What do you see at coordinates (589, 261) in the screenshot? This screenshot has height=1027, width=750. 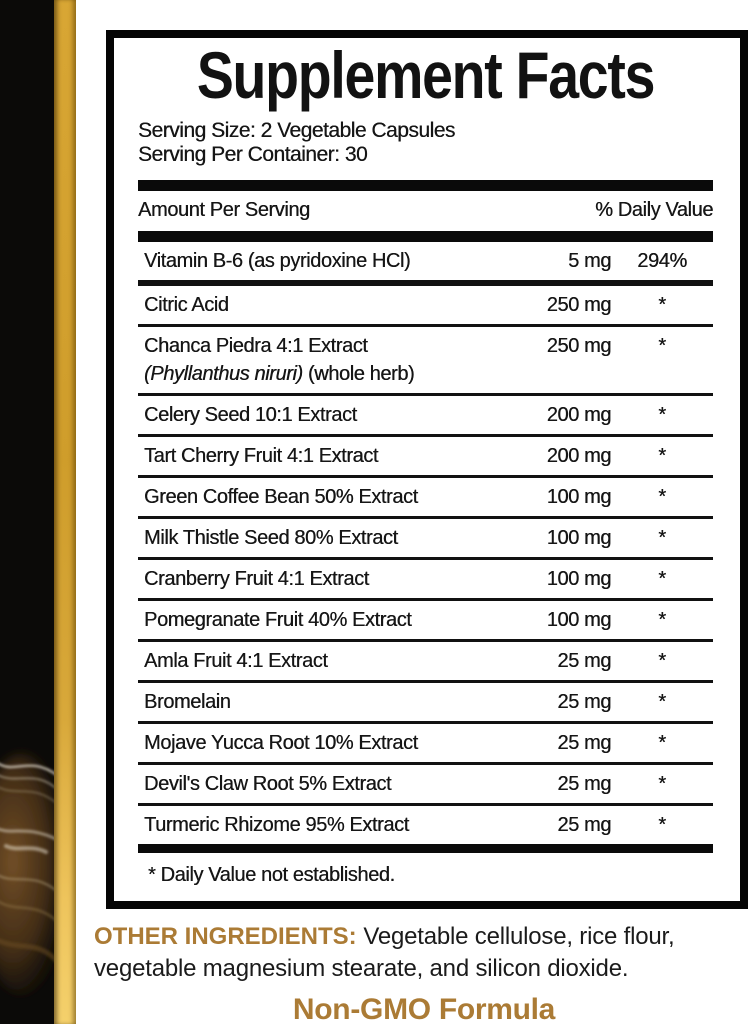 I see `ingredient-amount: 5 mg` at bounding box center [589, 261].